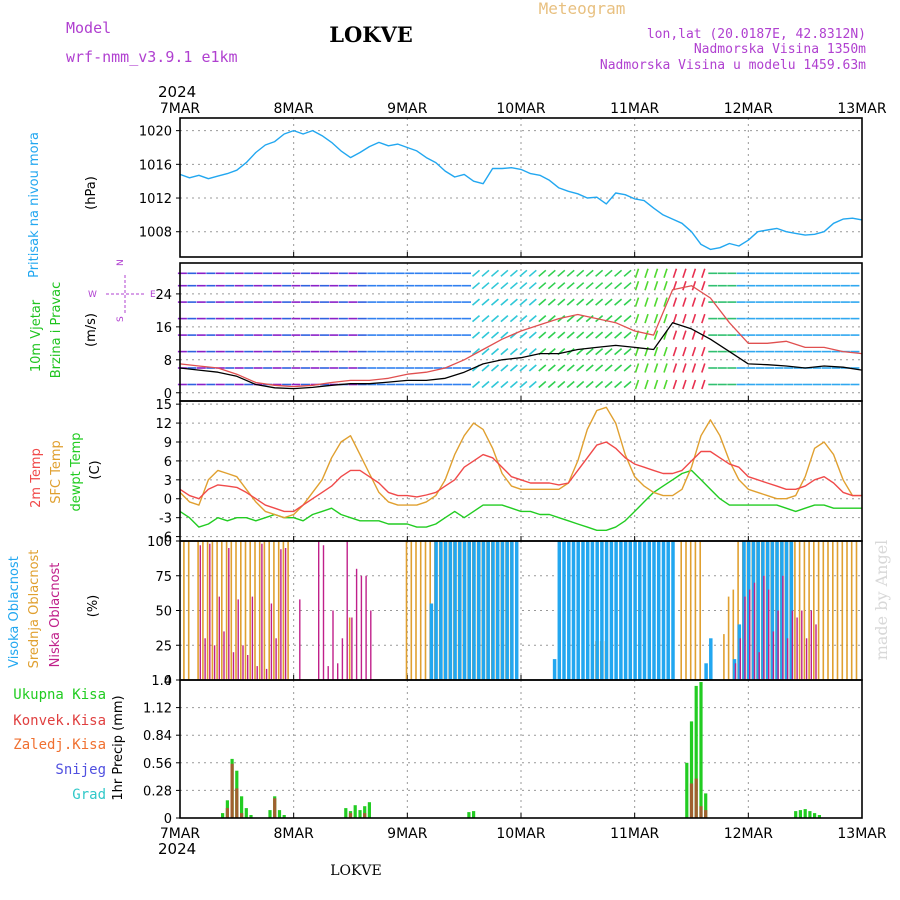 Image resolution: width=900 pixels, height=900 pixels. Describe the element at coordinates (407, 109) in the screenshot. I see `x-tick-label: 9MAR` at that location.